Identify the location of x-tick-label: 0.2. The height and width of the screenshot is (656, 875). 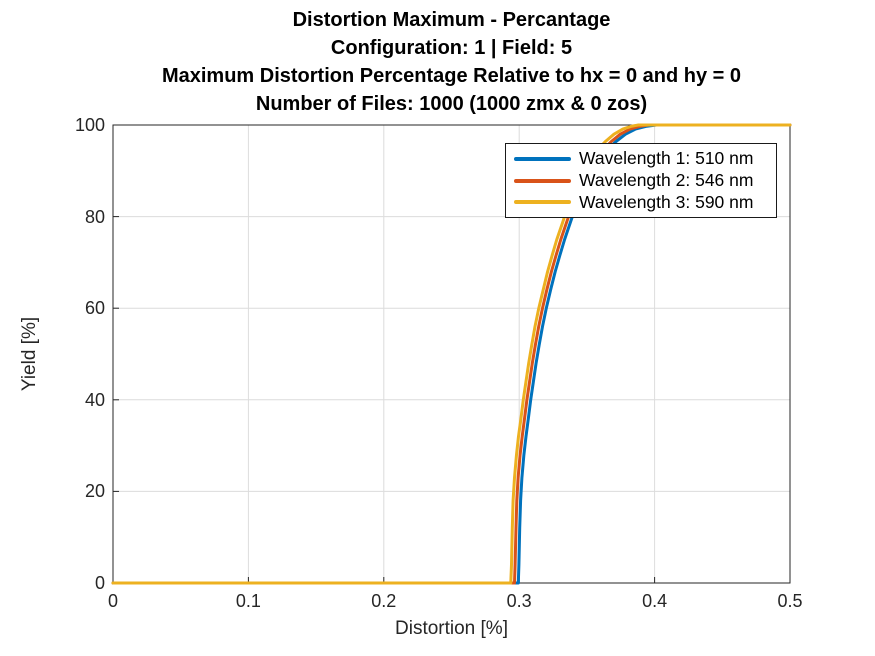
(384, 601).